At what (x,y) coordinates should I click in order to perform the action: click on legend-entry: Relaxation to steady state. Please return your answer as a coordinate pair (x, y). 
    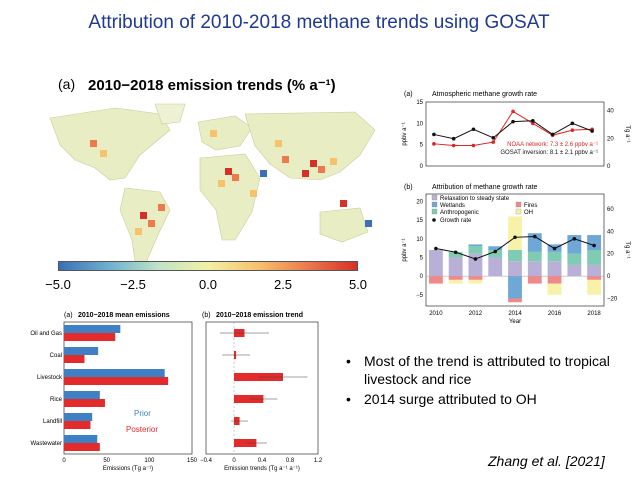
    Looking at the image, I should click on (475, 199).